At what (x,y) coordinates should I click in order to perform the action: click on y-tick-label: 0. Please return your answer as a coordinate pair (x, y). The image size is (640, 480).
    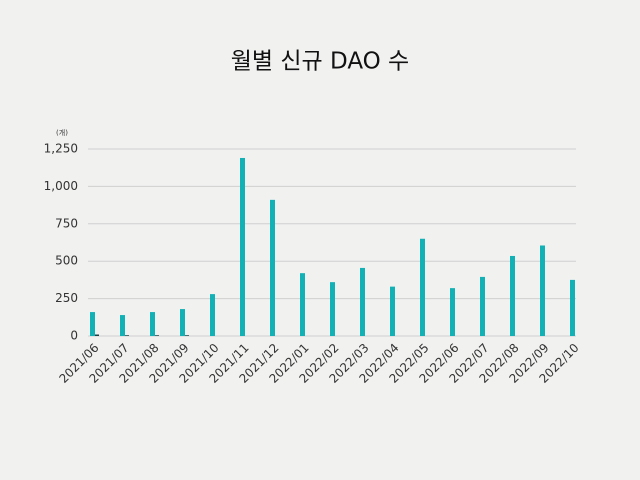
    Looking at the image, I should click on (74, 336).